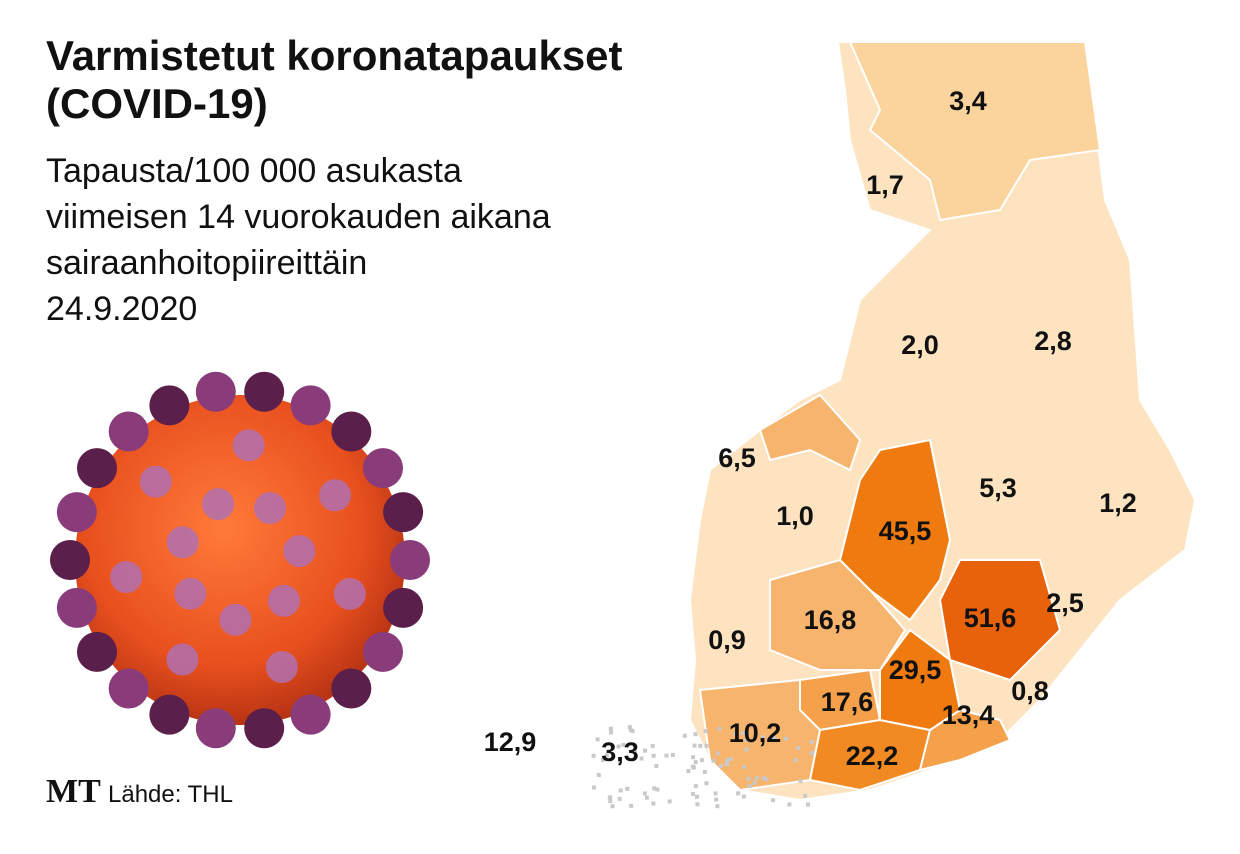 The height and width of the screenshot is (854, 1240). Describe the element at coordinates (157, 103) in the screenshot. I see `title-line: (COVID-19)` at that location.